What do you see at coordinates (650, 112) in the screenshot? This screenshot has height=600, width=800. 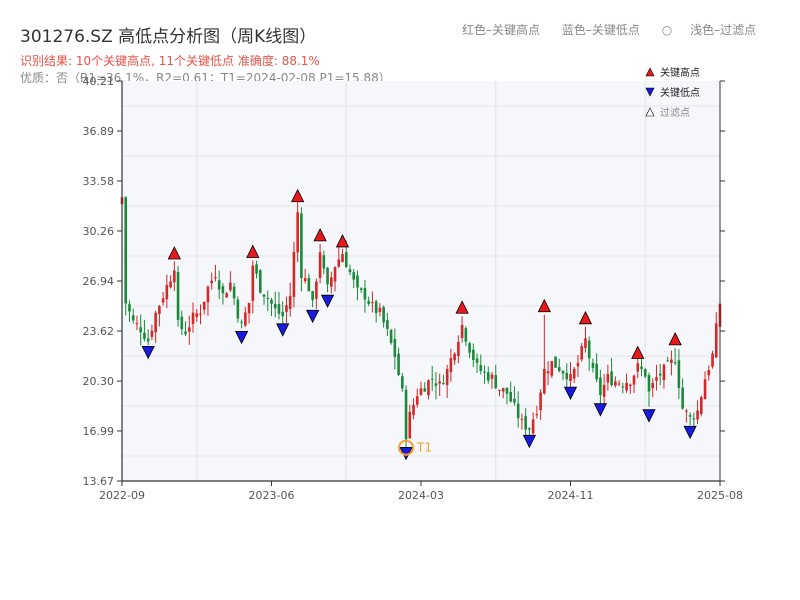 I see `legend-filtered-icon` at bounding box center [650, 112].